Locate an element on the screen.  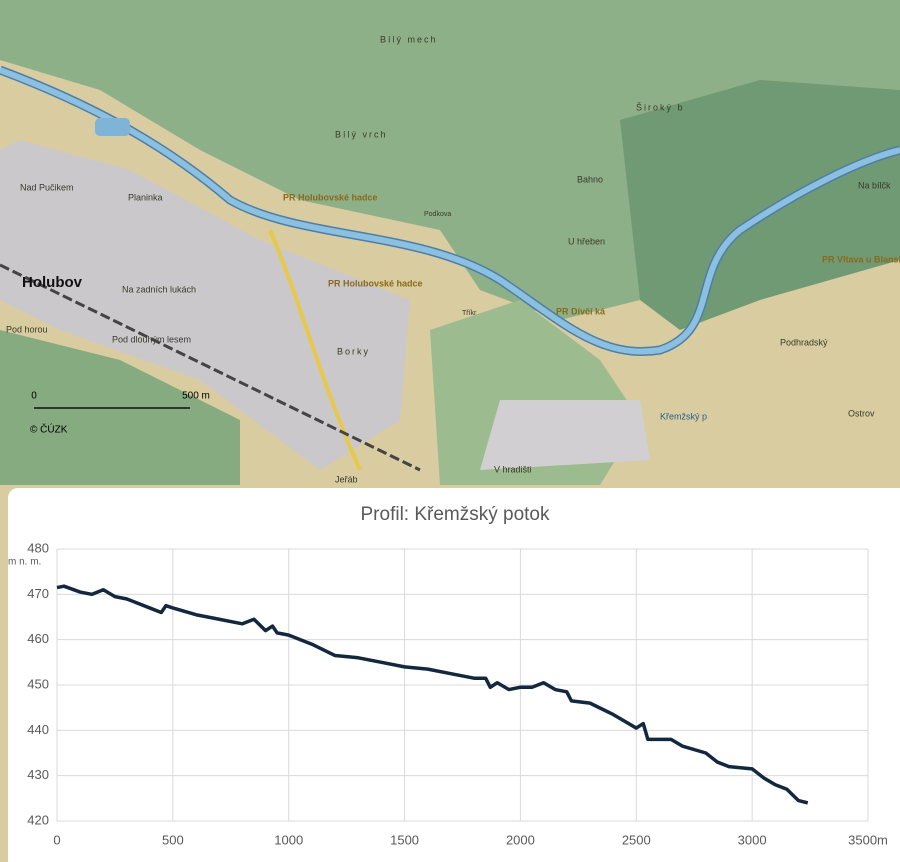
map-label: Planinka is located at coordinates (145, 197).